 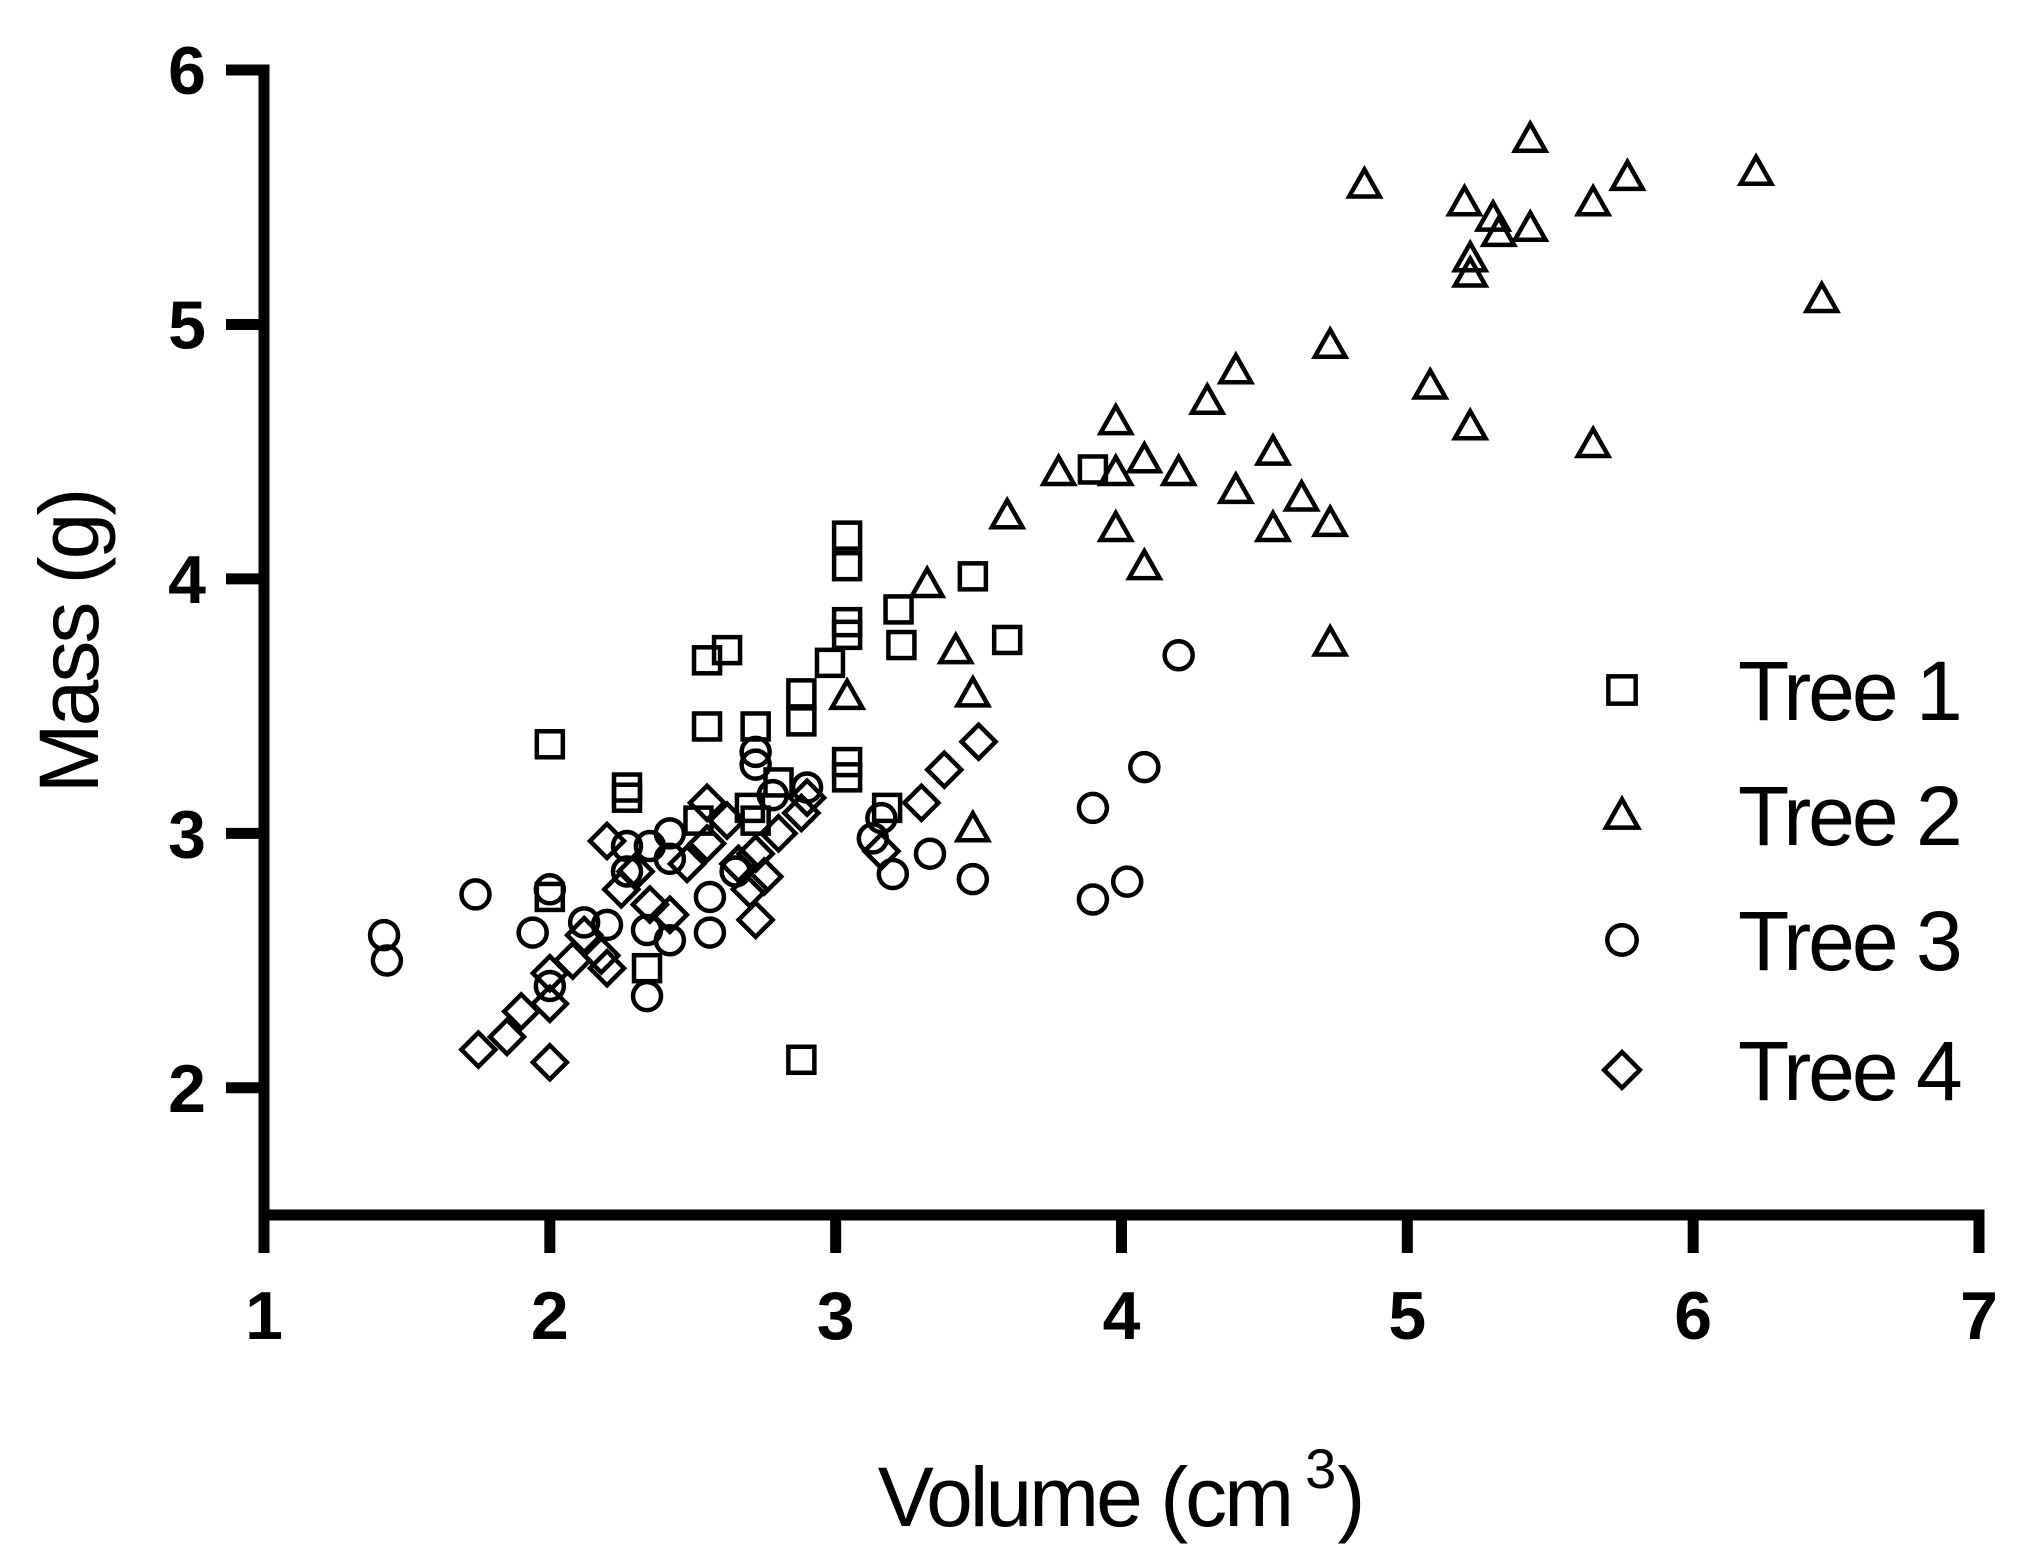 What do you see at coordinates (1349, 1497) in the screenshot?
I see `x-axis-title-close: )` at bounding box center [1349, 1497].